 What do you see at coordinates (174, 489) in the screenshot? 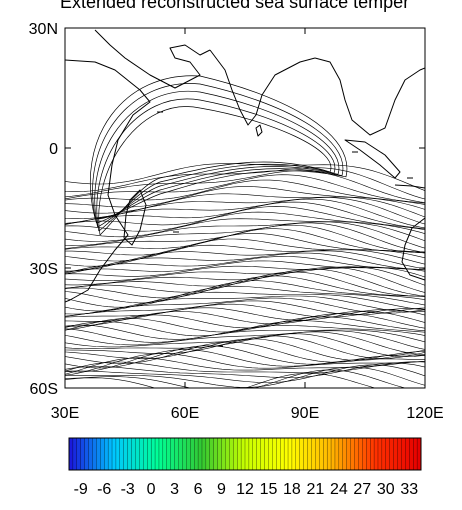
I see `colorbar-label: 3` at bounding box center [174, 489].